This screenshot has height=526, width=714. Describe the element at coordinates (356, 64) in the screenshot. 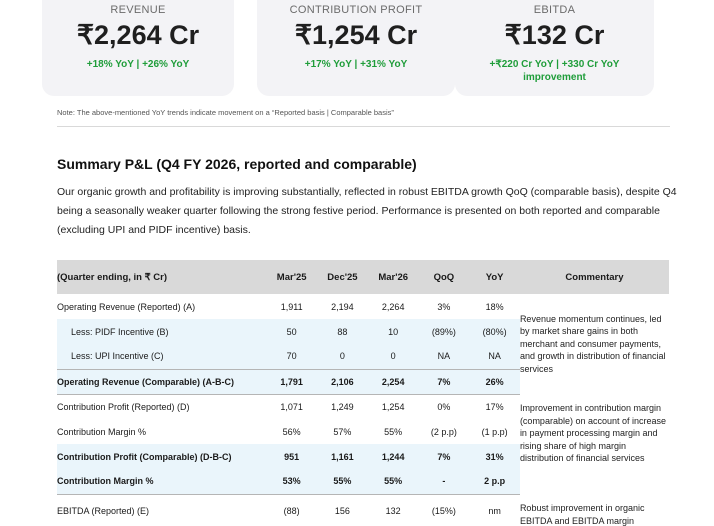

I see `card-growth: +17% YoY | +31% YoY` at that location.